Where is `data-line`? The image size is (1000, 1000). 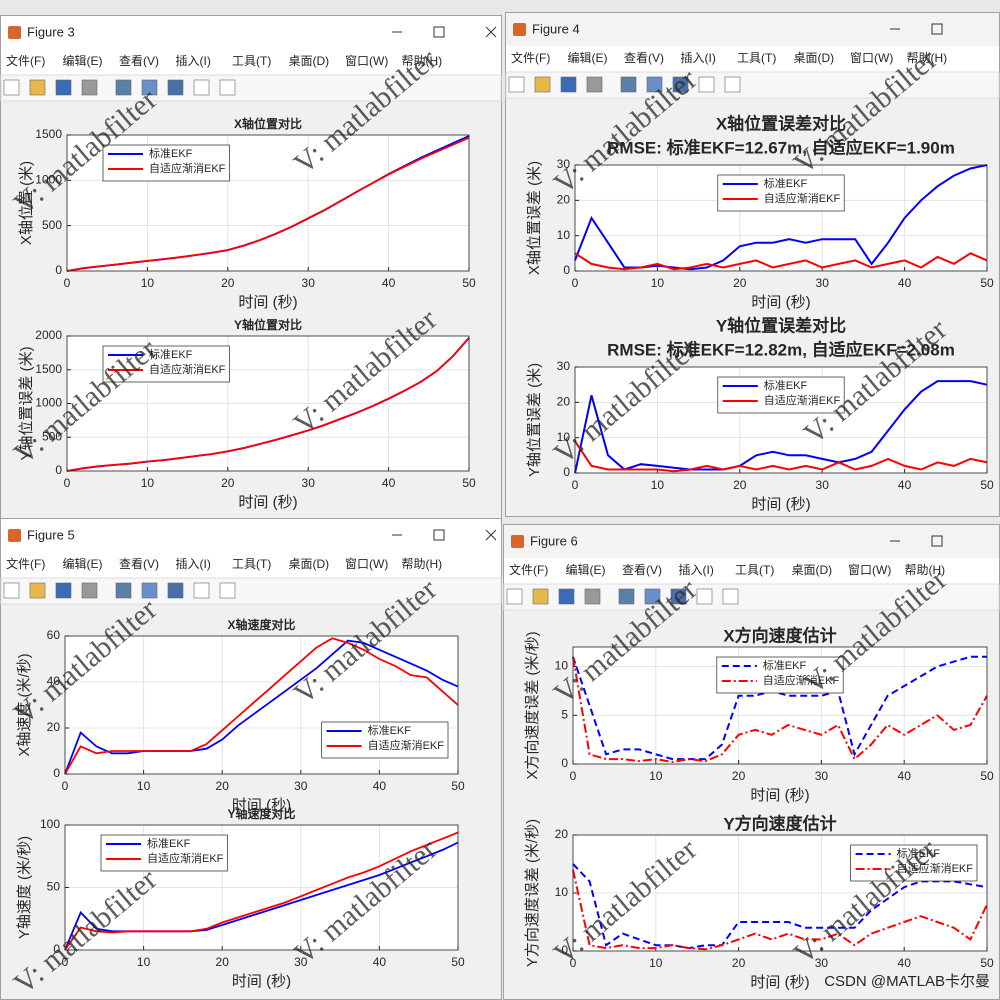
data-line is located at coordinates (780, 910).